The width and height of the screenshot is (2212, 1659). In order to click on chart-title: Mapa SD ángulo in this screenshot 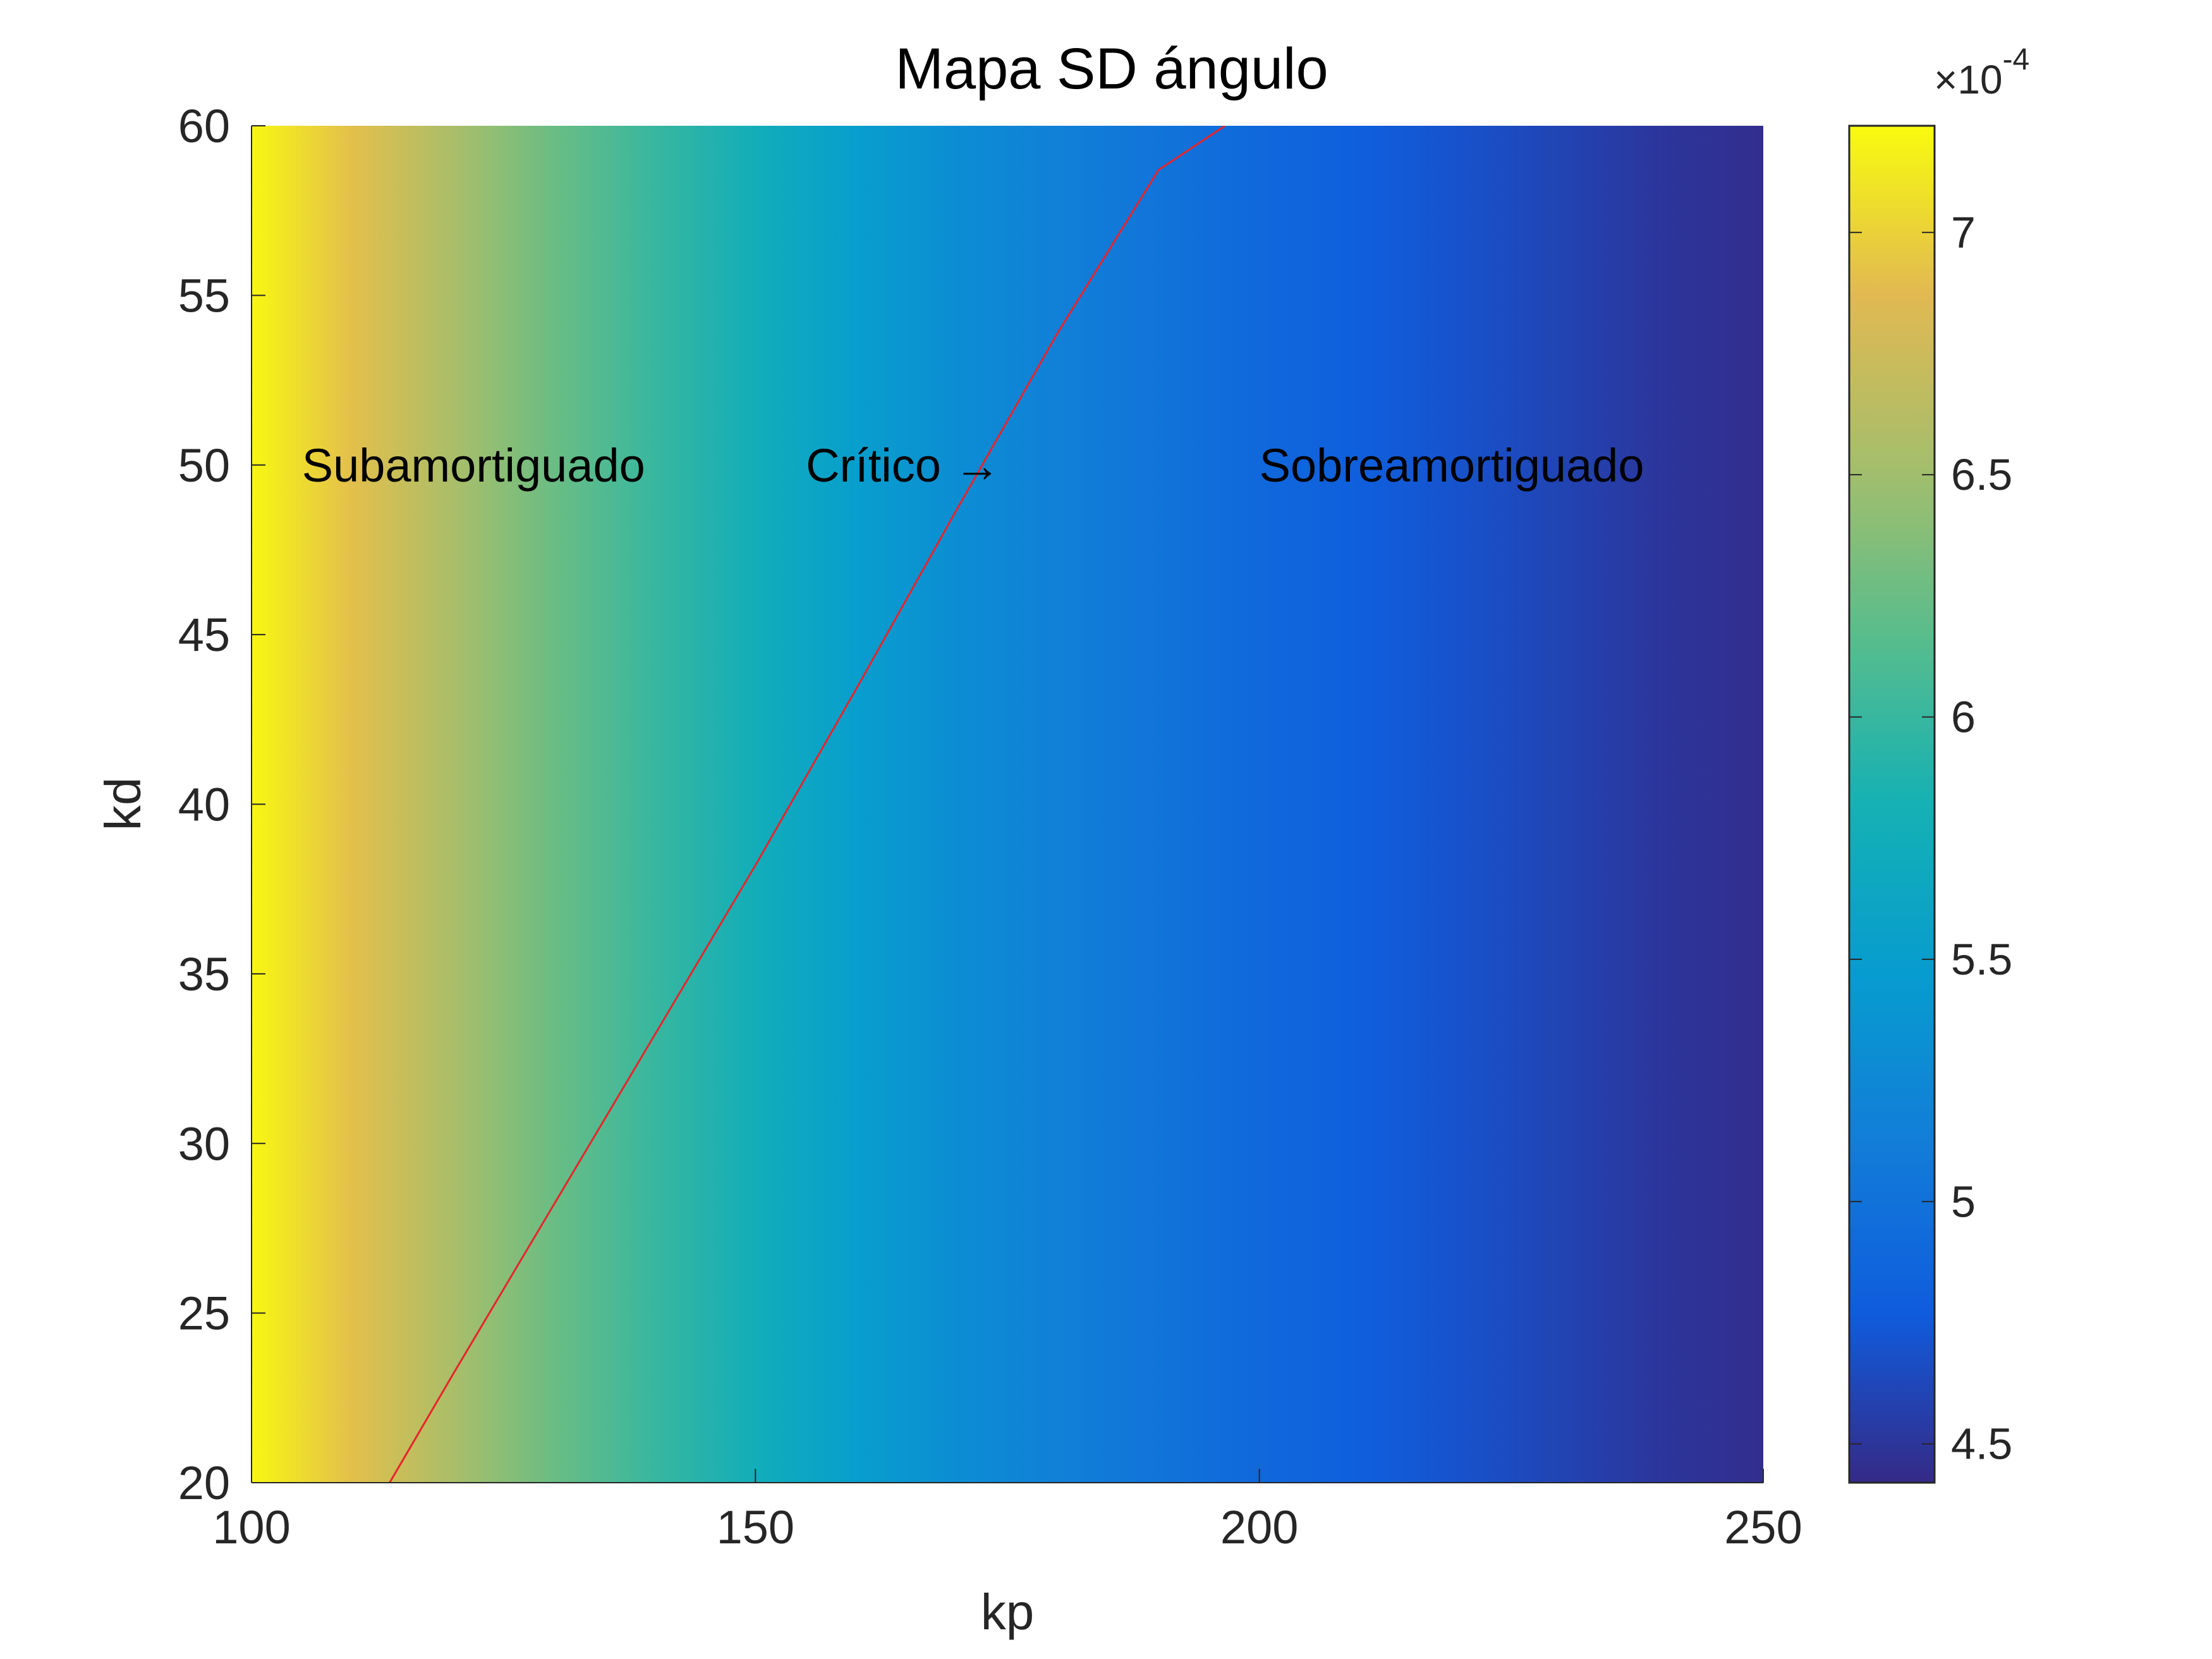, I will do `click(1111, 69)`.